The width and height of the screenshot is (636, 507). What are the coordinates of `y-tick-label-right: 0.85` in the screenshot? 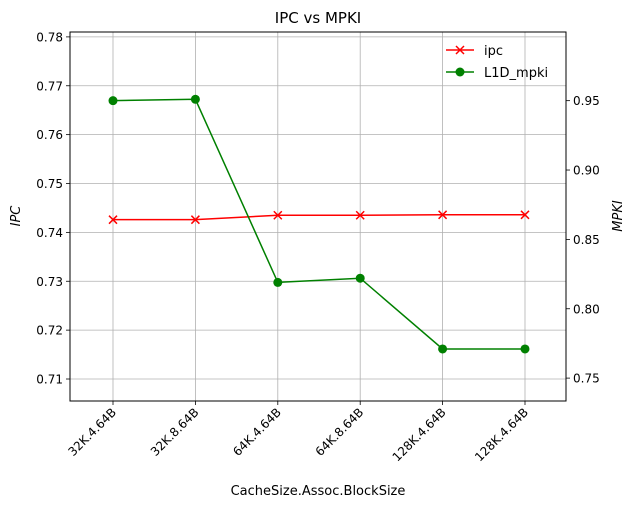 It's located at (586, 240).